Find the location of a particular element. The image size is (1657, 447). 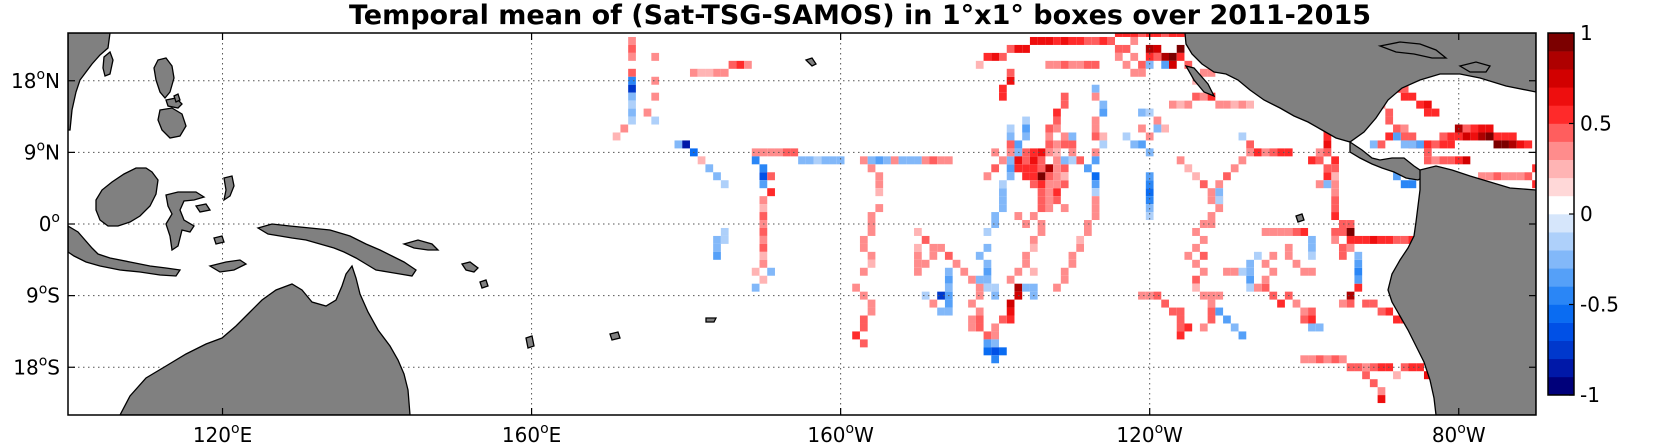

land-hispaniola is located at coordinates (1475, 67).